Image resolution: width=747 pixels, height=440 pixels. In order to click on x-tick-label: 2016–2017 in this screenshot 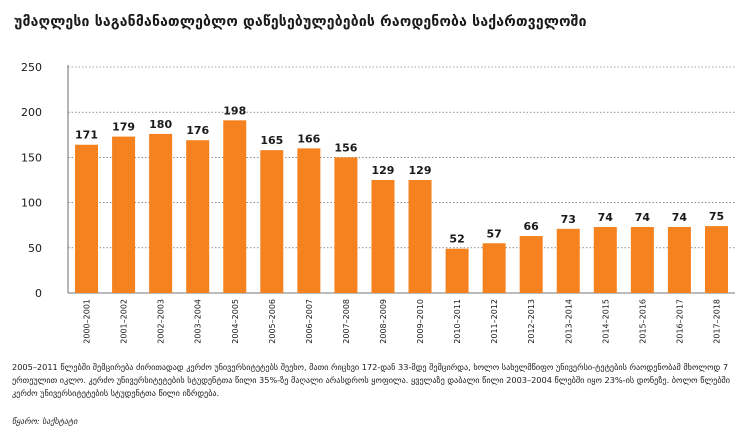, I will do `click(679, 321)`.